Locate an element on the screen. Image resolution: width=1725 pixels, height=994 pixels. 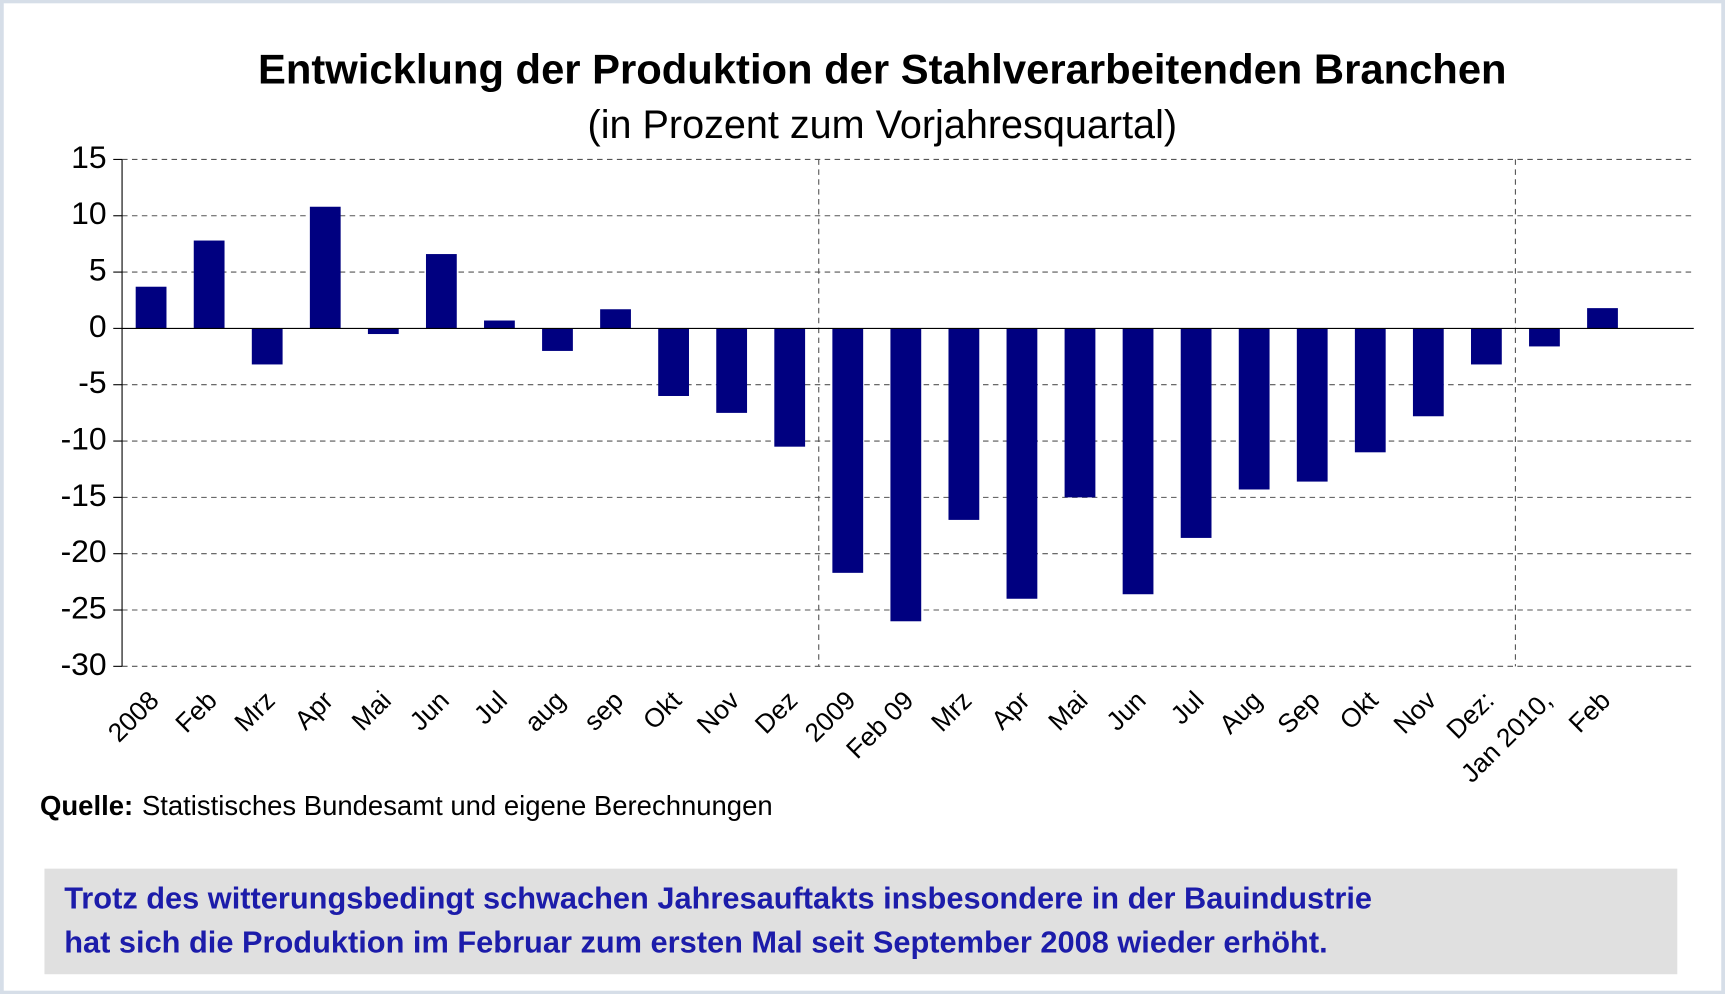
y-tick-label: -20 is located at coordinates (84, 551).